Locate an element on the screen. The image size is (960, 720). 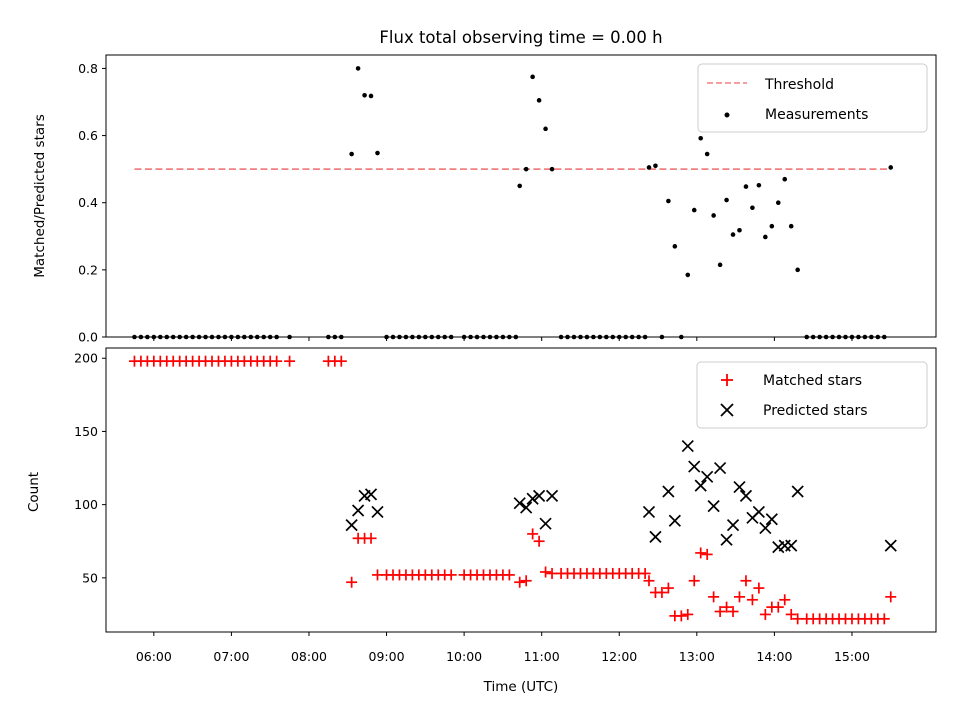
count-y-tick-label: 50 is located at coordinates (90, 577).